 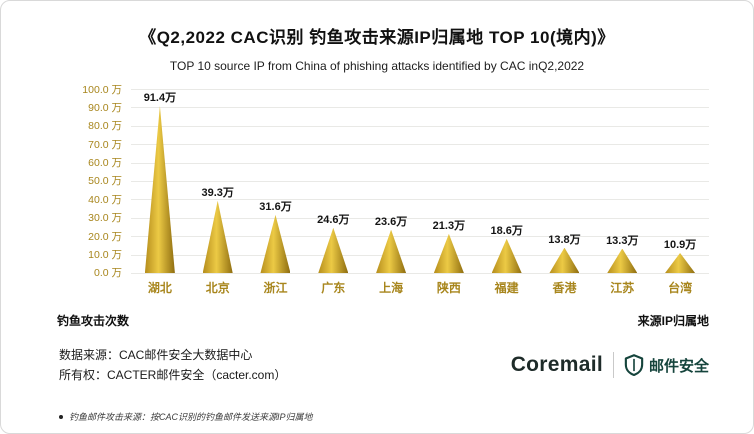 I want to click on footnote: 钓鱼邮件攻击来源：按CAC识别的钓鱼邮件发送来源IP归属地, so click(x=186, y=416).